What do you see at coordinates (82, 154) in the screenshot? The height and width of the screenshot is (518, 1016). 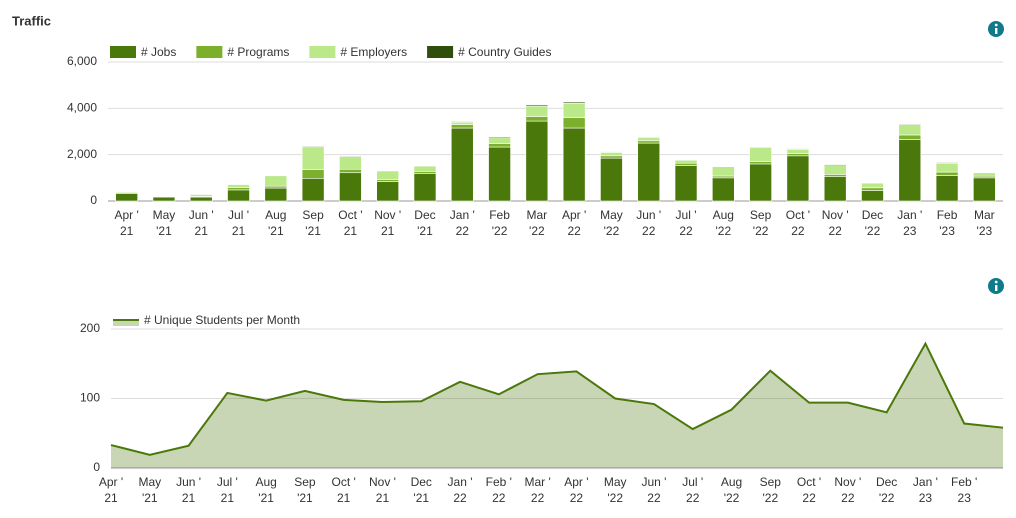 I see `y-tick-label: 2,000` at bounding box center [82, 154].